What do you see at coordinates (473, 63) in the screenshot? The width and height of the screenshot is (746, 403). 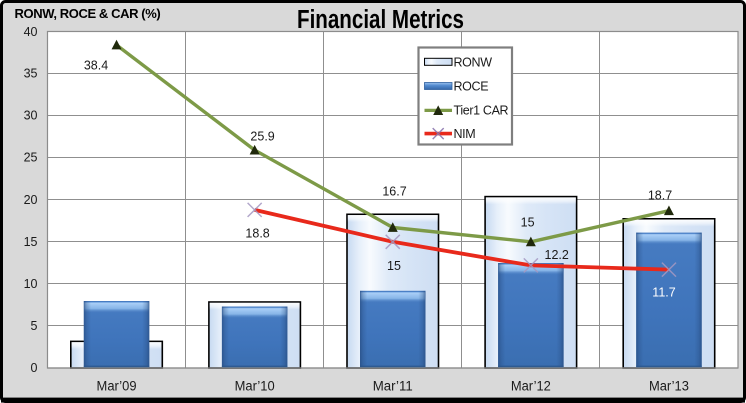 I see `svg-text: RONW` at bounding box center [473, 63].